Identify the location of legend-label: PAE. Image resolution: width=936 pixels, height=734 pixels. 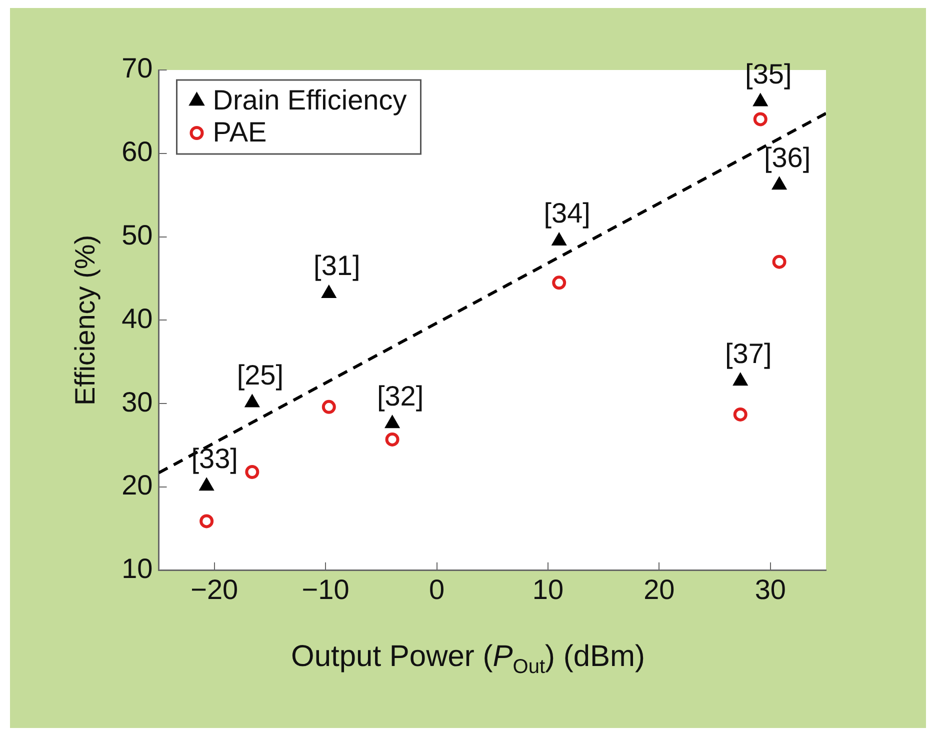
(239, 132).